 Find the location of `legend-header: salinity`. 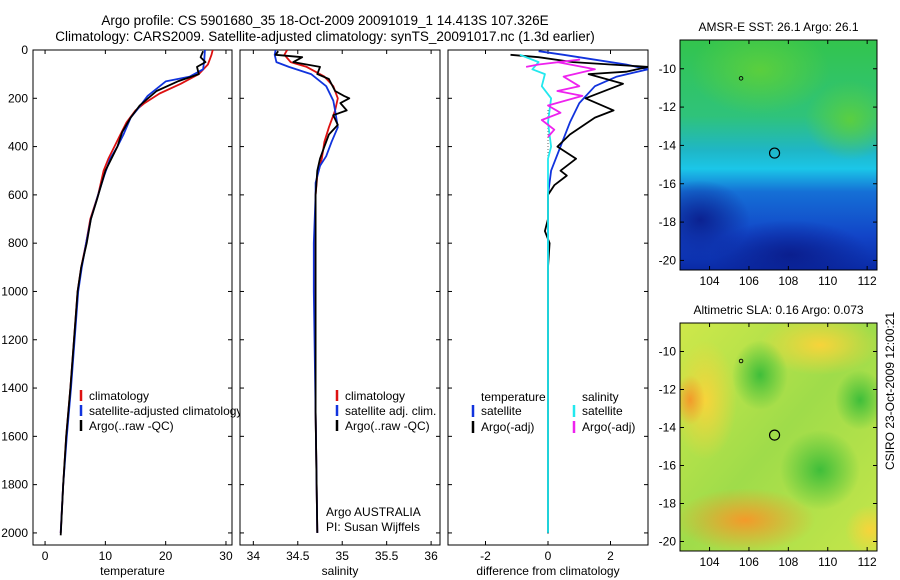

legend-header: salinity is located at coordinates (600, 397).